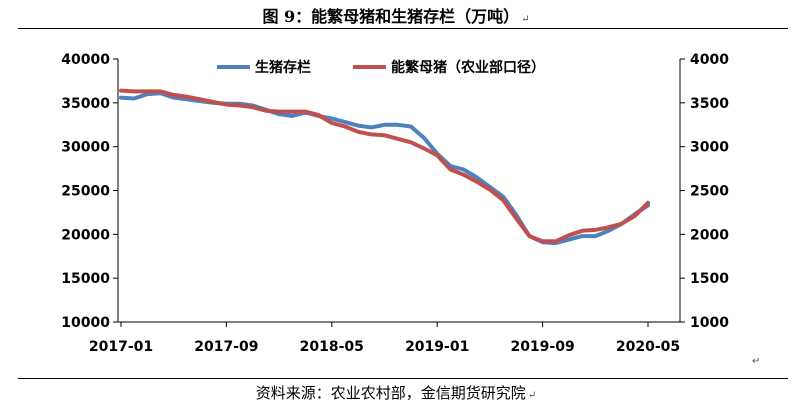 This screenshot has width=792, height=406. Describe the element at coordinates (709, 235) in the screenshot. I see `y-right-tick-label: 2000` at that location.